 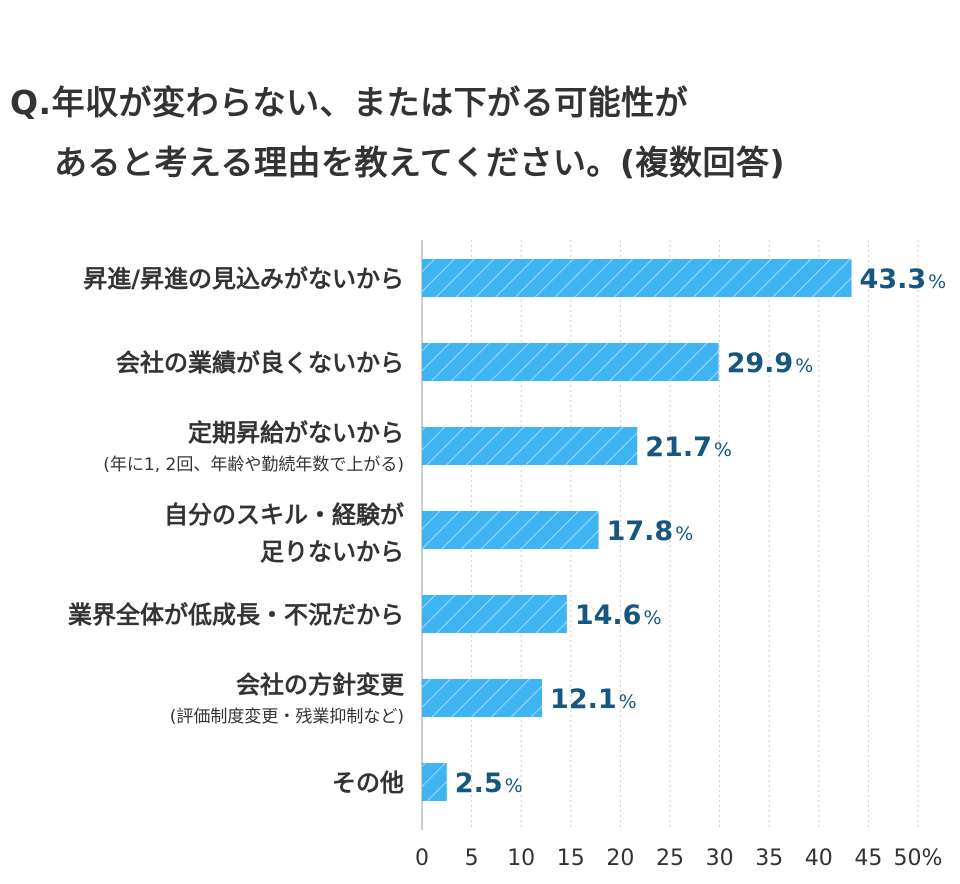 I want to click on x-tick-label: 35, so click(x=769, y=858).